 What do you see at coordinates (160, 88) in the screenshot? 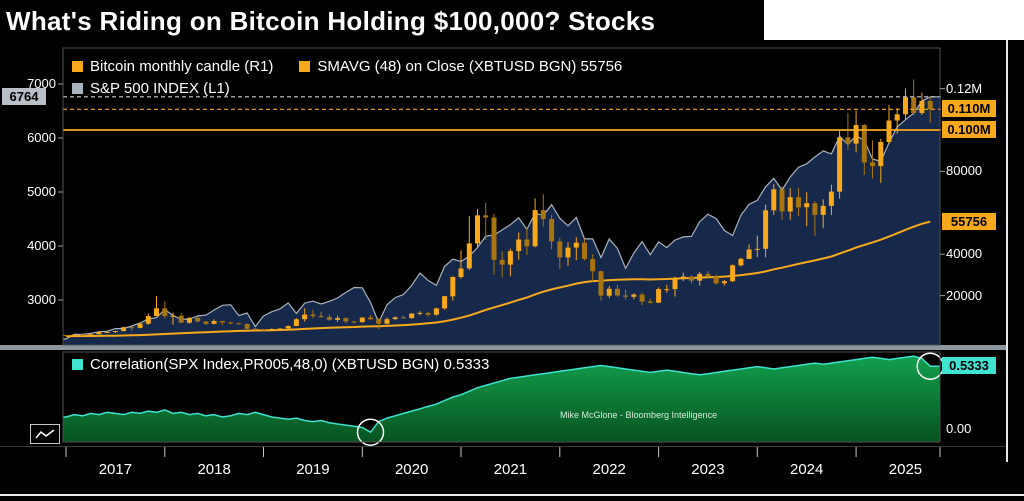
I see `legend-label: S&P 500 INDEX (L1)` at bounding box center [160, 88].